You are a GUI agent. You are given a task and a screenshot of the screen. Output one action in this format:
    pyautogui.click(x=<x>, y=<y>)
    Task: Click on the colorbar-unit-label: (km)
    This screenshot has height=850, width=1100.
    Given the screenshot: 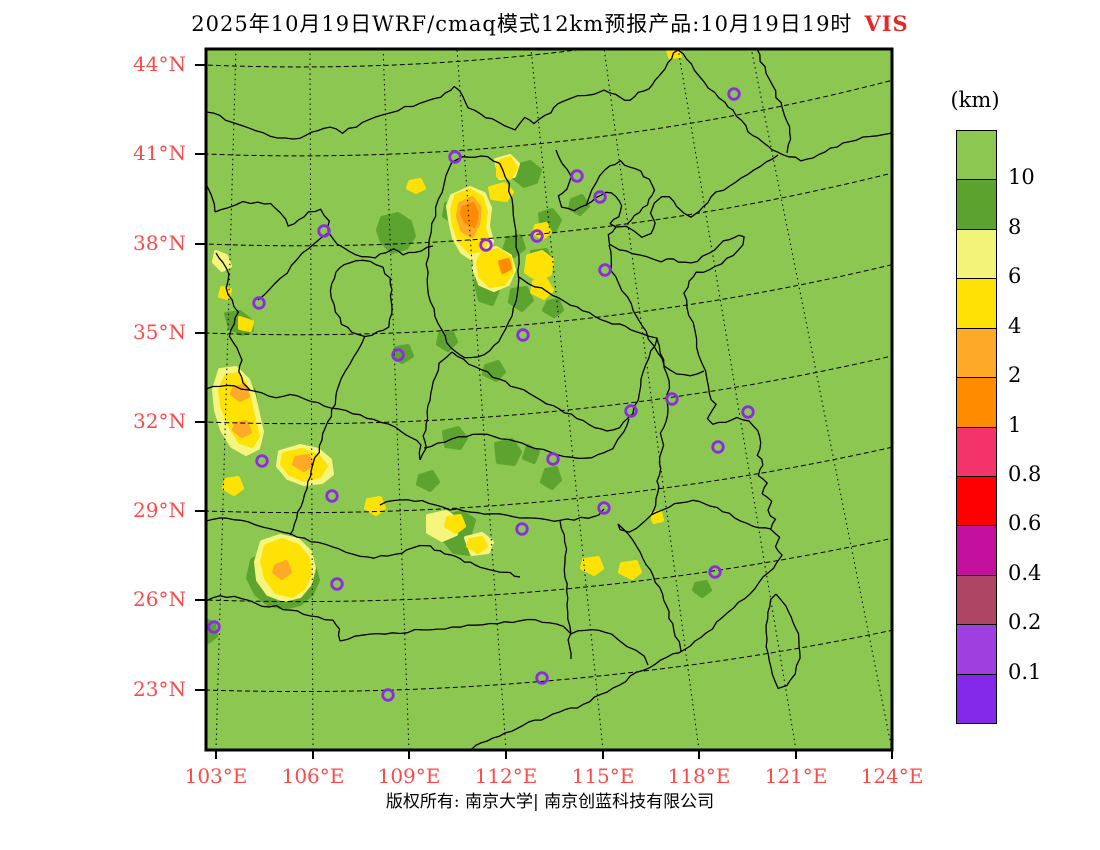 What is the action you would take?
    pyautogui.click(x=975, y=100)
    